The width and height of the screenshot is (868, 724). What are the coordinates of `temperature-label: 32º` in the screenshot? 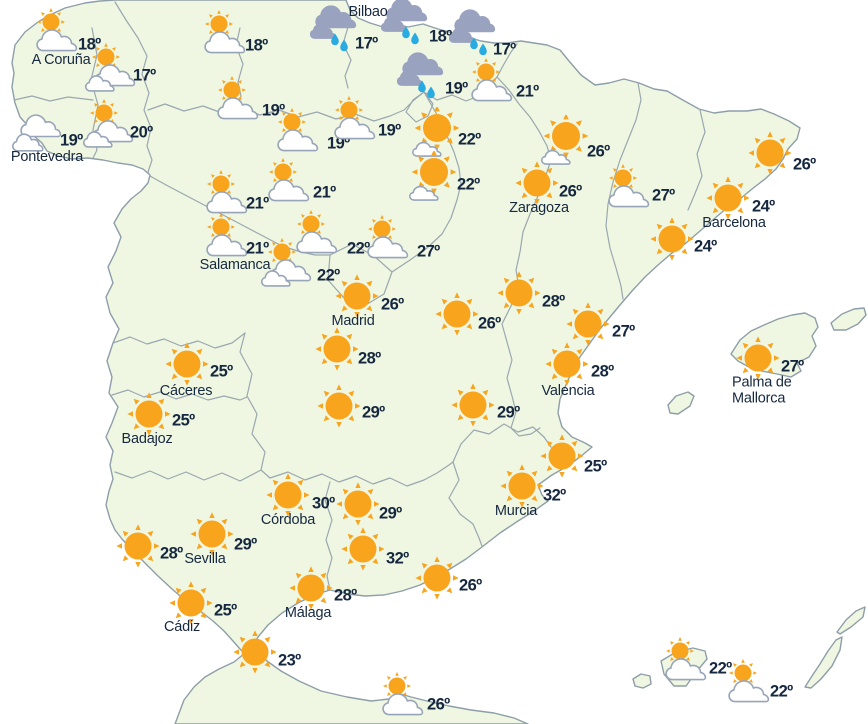 It's located at (554, 495).